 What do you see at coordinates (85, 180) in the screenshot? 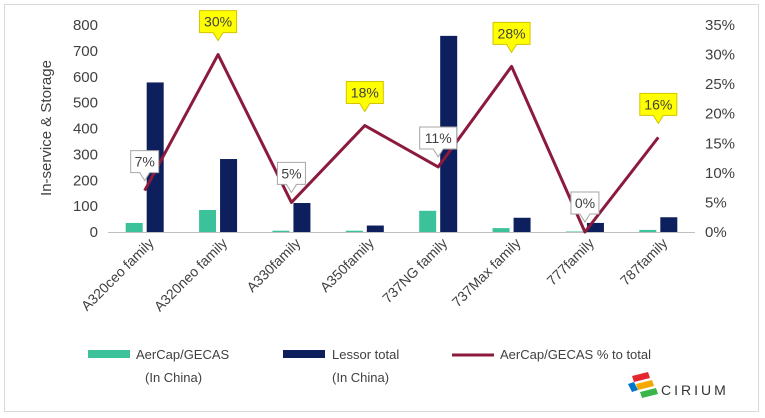
I see `y-tick-label: 200` at bounding box center [85, 180].